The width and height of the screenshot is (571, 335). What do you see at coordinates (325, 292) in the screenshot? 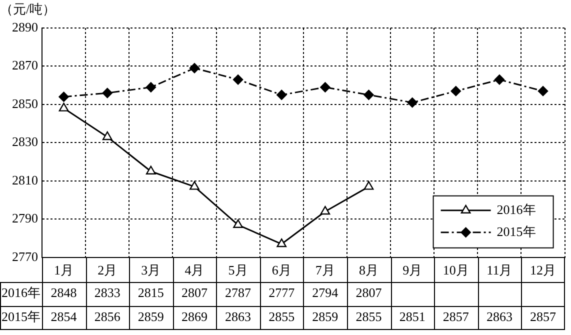
I see `data-label: 2794` at bounding box center [325, 292].